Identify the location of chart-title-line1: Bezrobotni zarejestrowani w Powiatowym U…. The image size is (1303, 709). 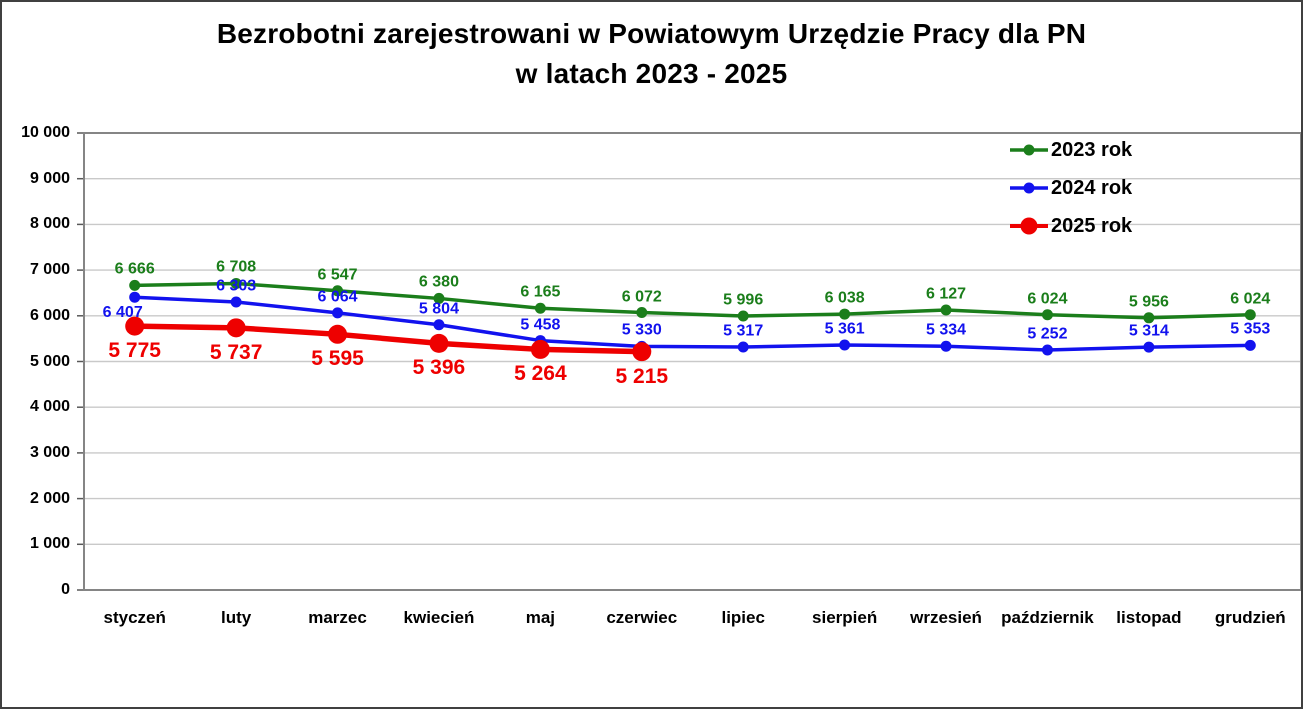
(651, 33).